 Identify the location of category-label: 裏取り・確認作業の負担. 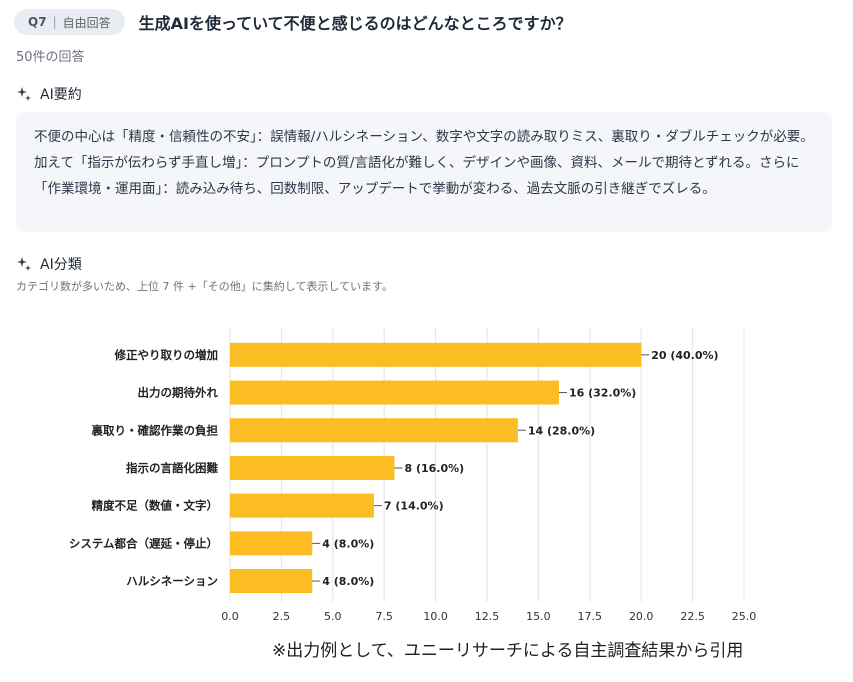
(155, 430).